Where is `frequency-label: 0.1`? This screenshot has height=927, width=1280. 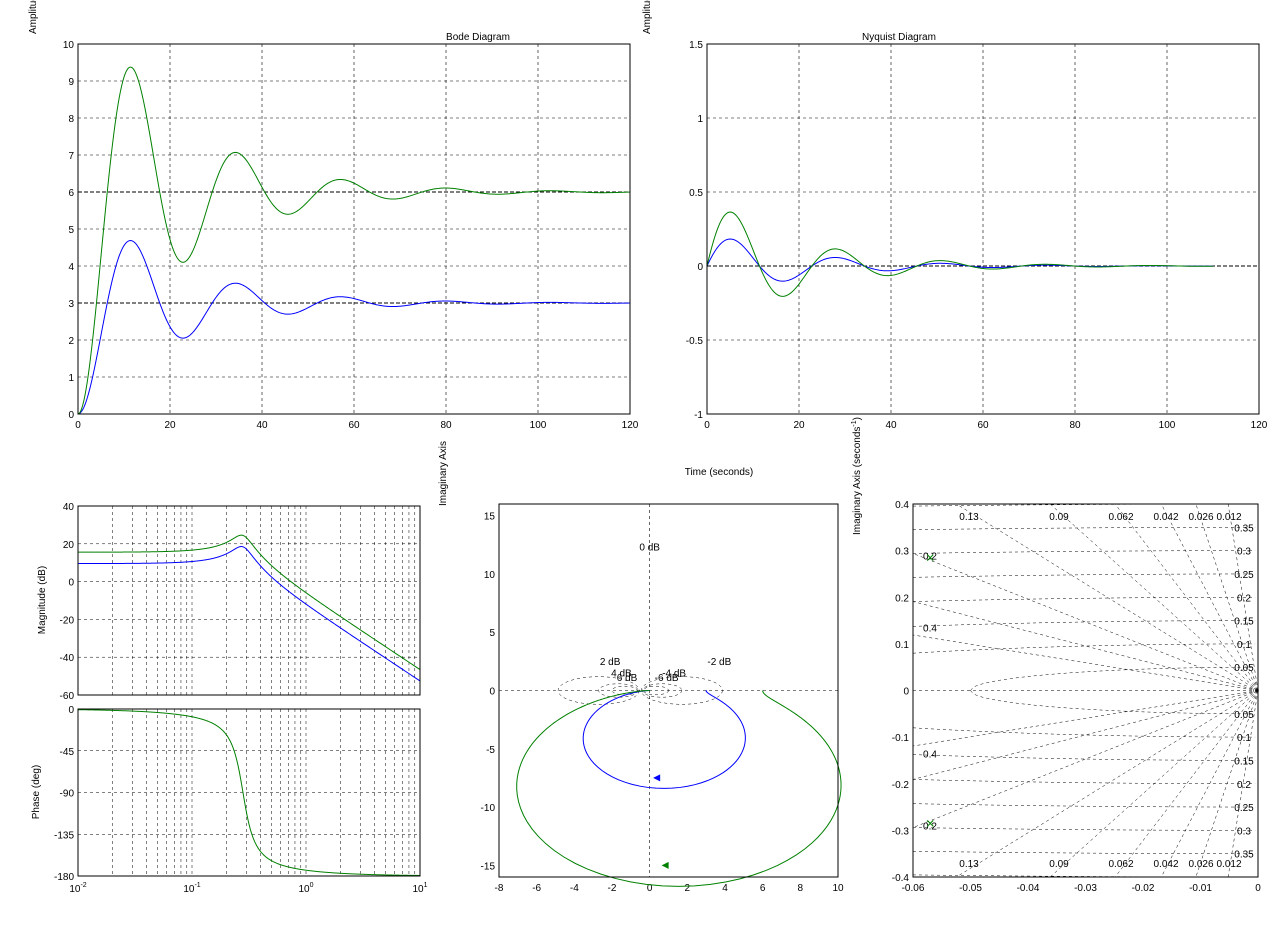
frequency-label: 0.1 is located at coordinates (1244, 738).